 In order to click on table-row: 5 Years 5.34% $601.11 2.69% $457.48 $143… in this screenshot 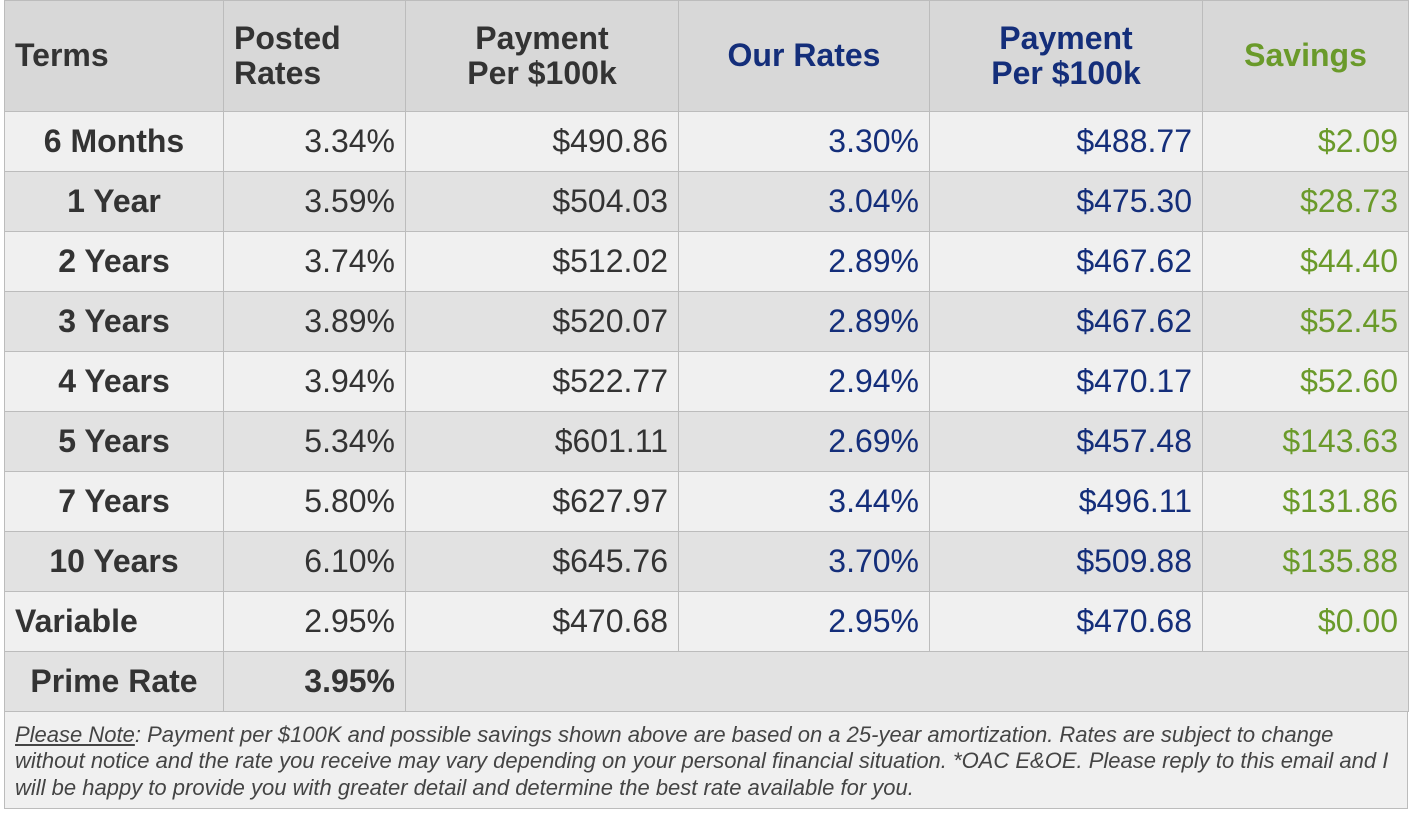, I will do `click(706, 441)`.